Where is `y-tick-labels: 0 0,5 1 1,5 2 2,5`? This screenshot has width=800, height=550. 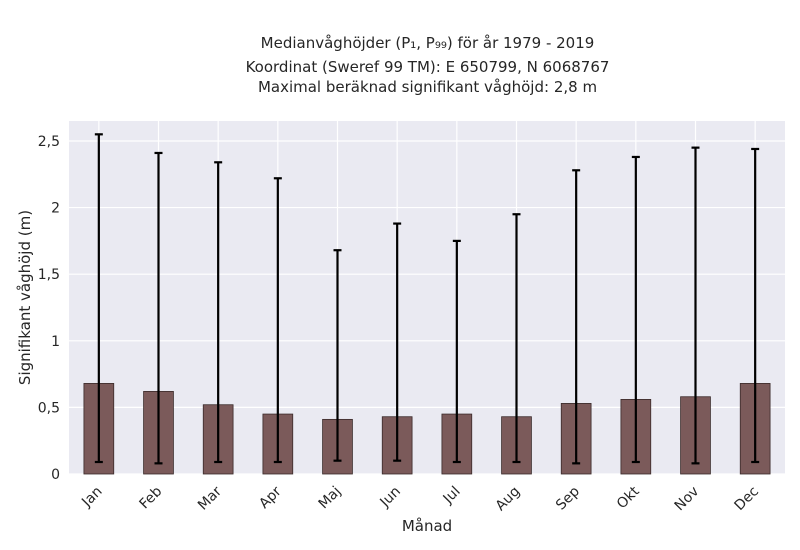
y-tick-labels: 0 0,5 1 1,5 2 2,5 is located at coordinates (49, 308).